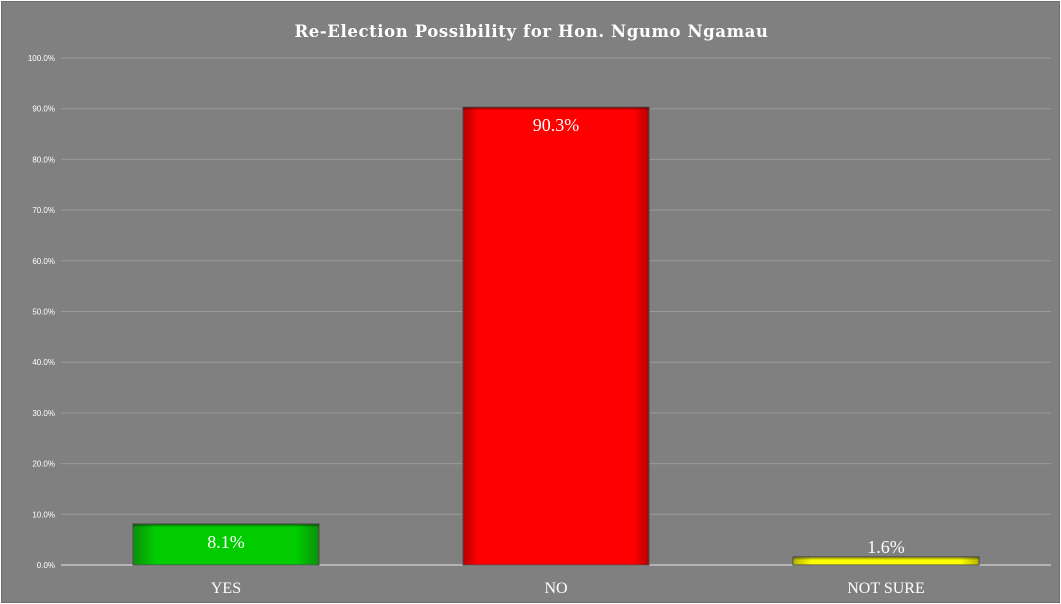  I want to click on y-tick-label: 30.0%, so click(43, 413).